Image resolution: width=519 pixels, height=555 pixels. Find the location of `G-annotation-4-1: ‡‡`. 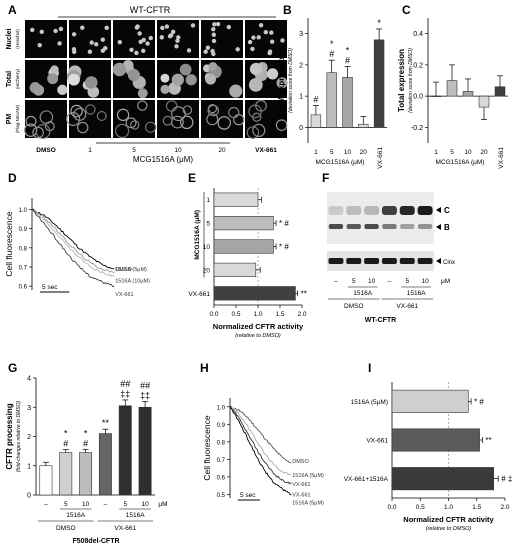

G-annotation-4-1: ‡‡ is located at coordinates (125, 394).